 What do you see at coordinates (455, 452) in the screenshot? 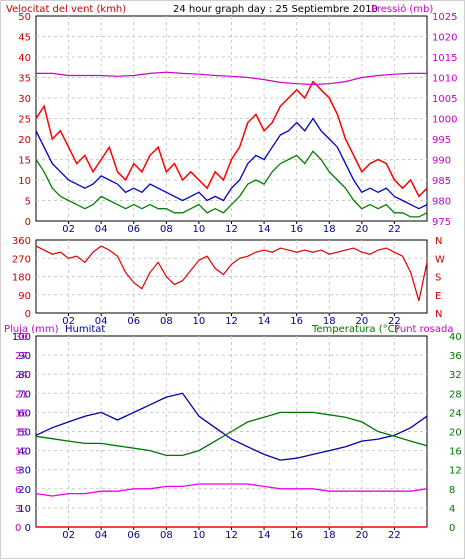
I see `temperature-tick-label: 16` at bounding box center [455, 452].